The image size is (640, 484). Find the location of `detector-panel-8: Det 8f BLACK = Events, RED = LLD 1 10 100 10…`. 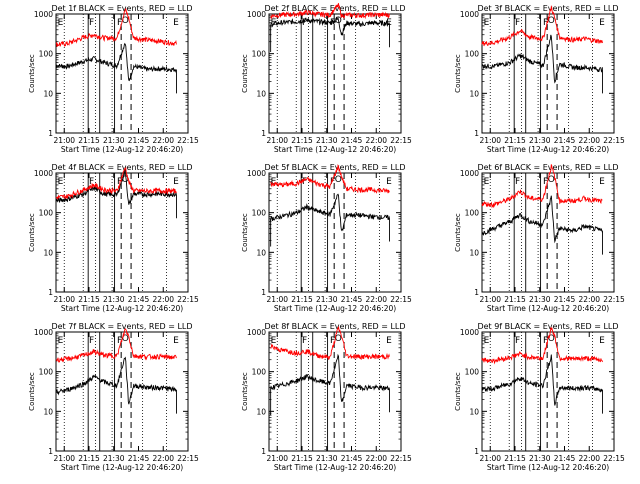

detector-panel-8: Det 8f BLACK = Events, RED = LLD 1 10 100 10… is located at coordinates (326, 397).